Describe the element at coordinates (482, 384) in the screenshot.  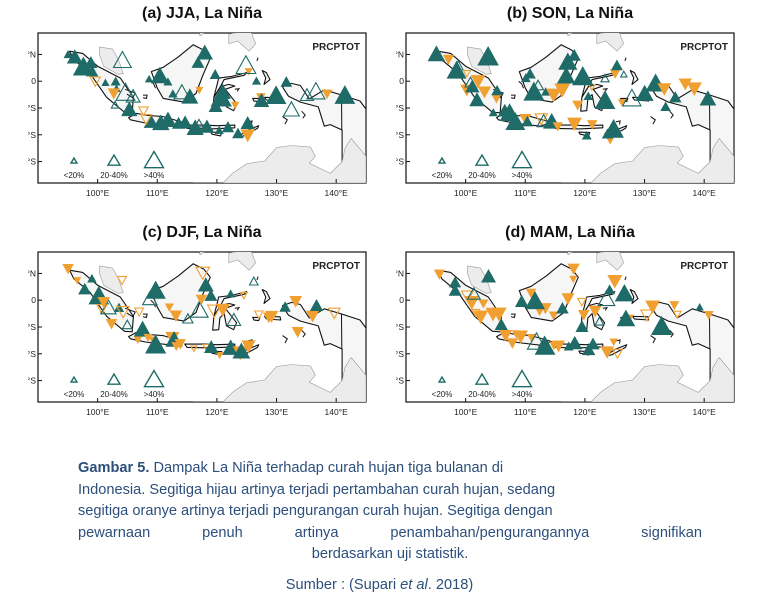
I see `size-legend: <20% 20-40% >40%` at that location.